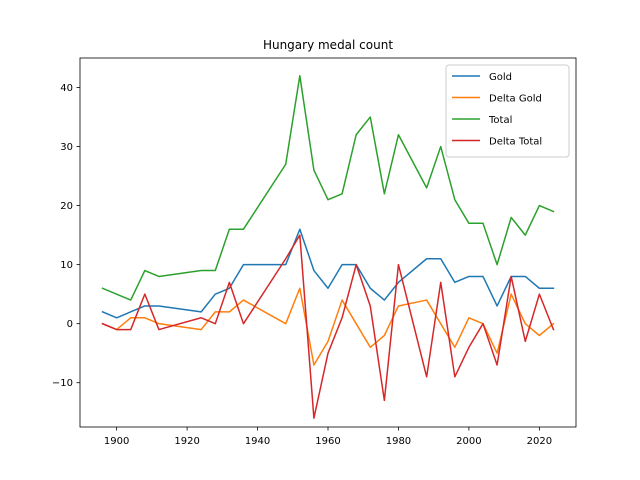  I want to click on y-tick-label: 20, so click(66, 206).